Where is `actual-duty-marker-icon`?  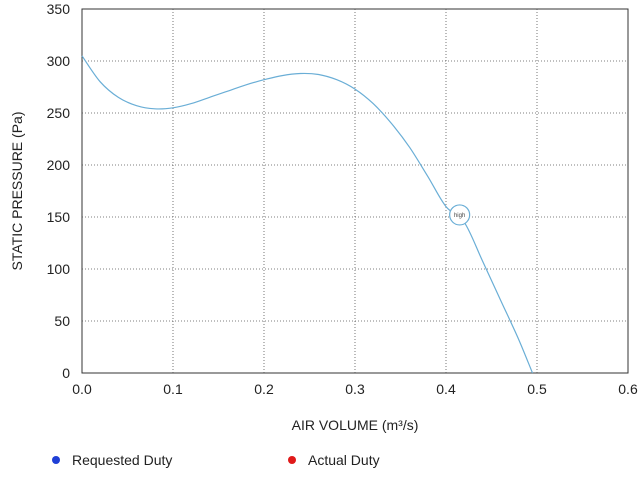 actual-duty-marker-icon is located at coordinates (292, 460).